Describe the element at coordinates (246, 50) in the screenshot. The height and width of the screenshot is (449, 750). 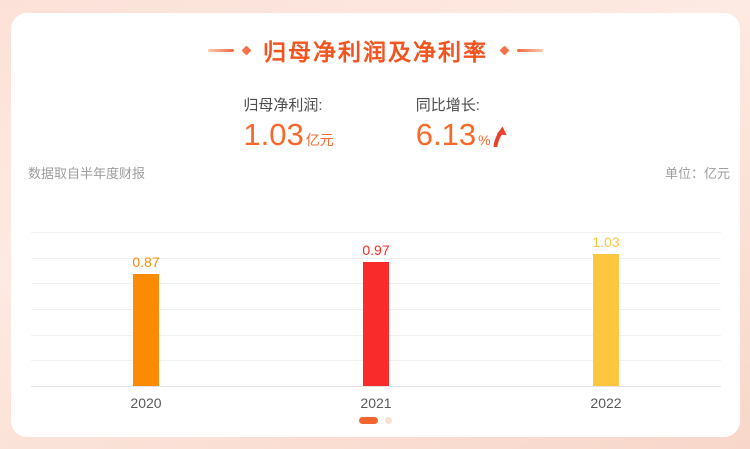
I see `title-decor-diamond-left` at that location.